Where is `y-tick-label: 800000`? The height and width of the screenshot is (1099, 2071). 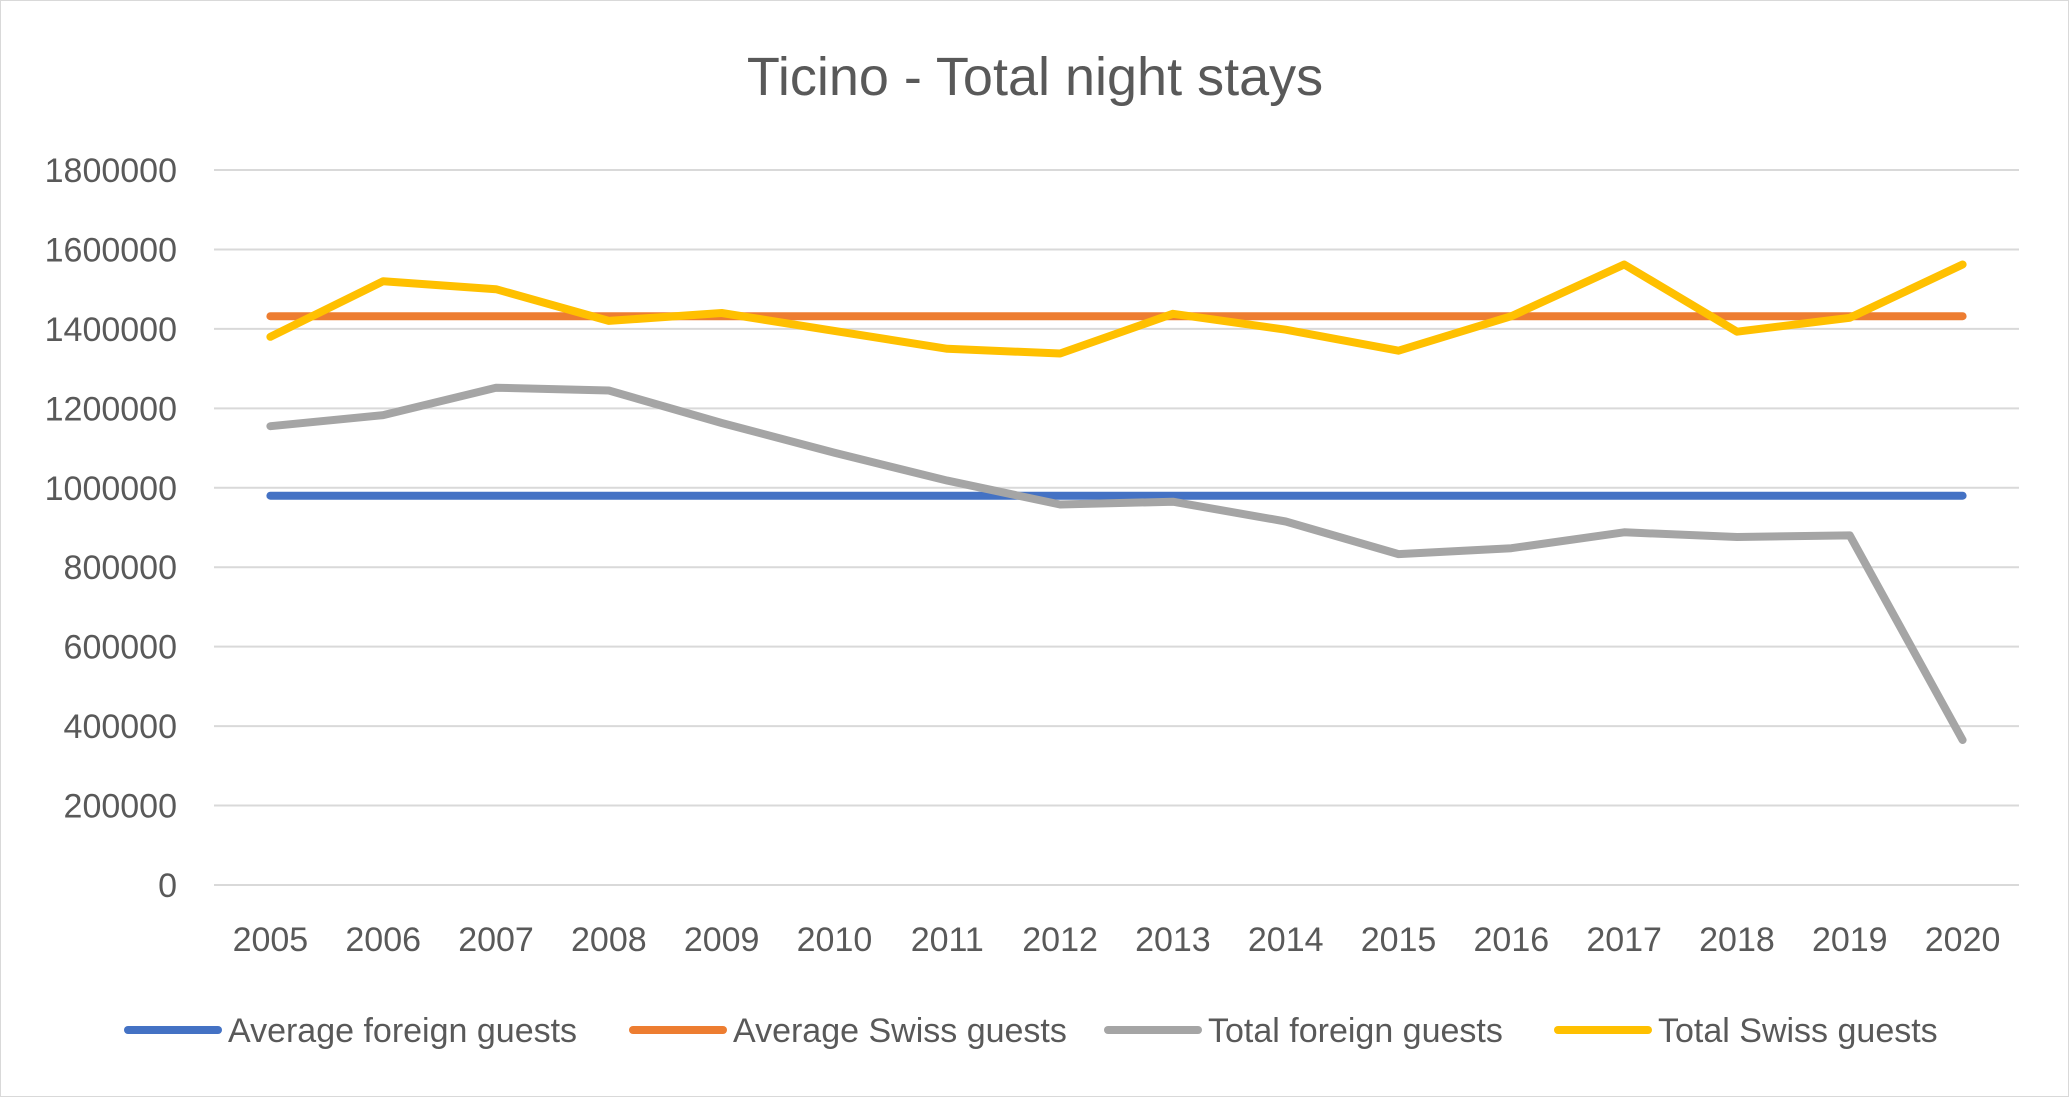 y-tick-label: 800000 is located at coordinates (120, 568).